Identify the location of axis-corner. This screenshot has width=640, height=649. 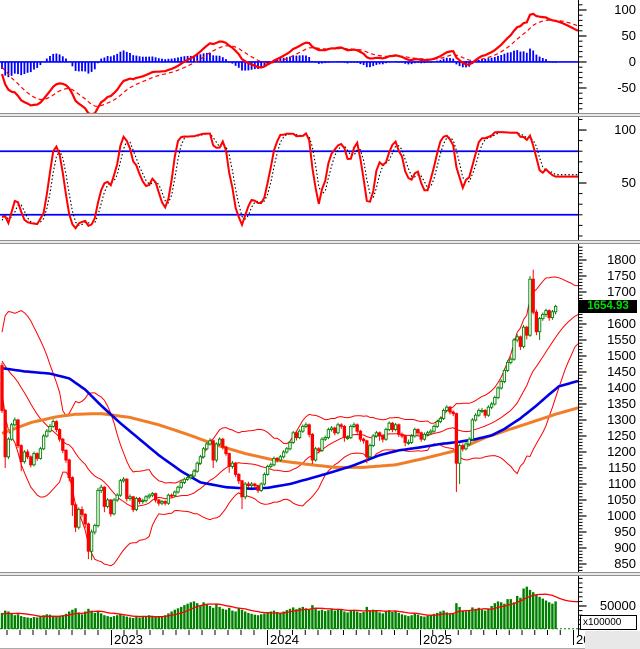
(612, 640).